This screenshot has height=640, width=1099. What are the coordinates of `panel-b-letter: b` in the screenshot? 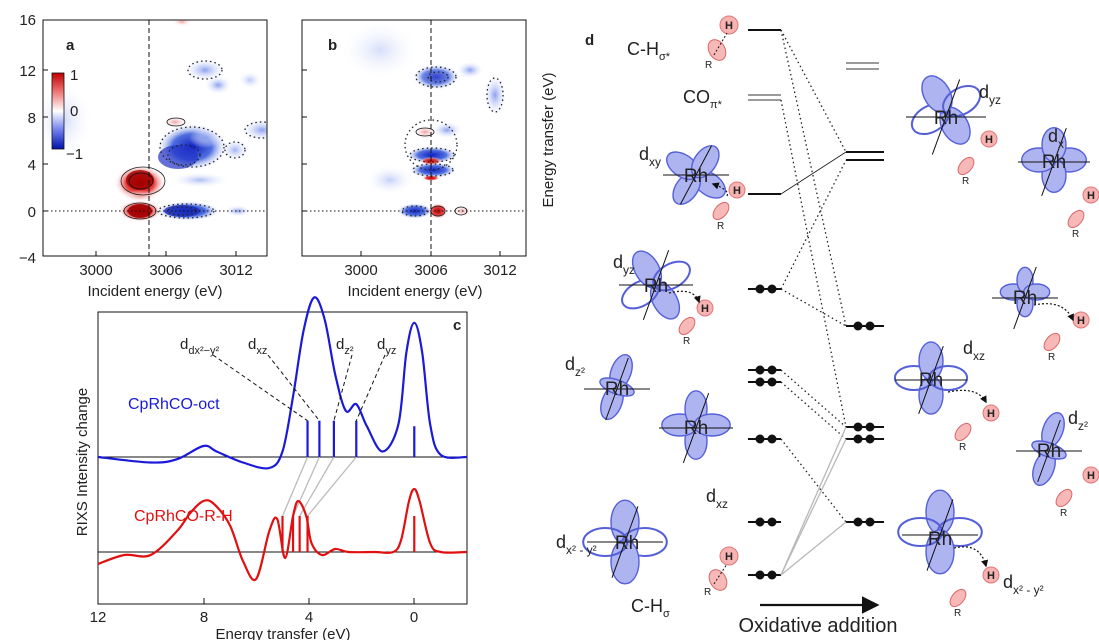 It's located at (332, 45).